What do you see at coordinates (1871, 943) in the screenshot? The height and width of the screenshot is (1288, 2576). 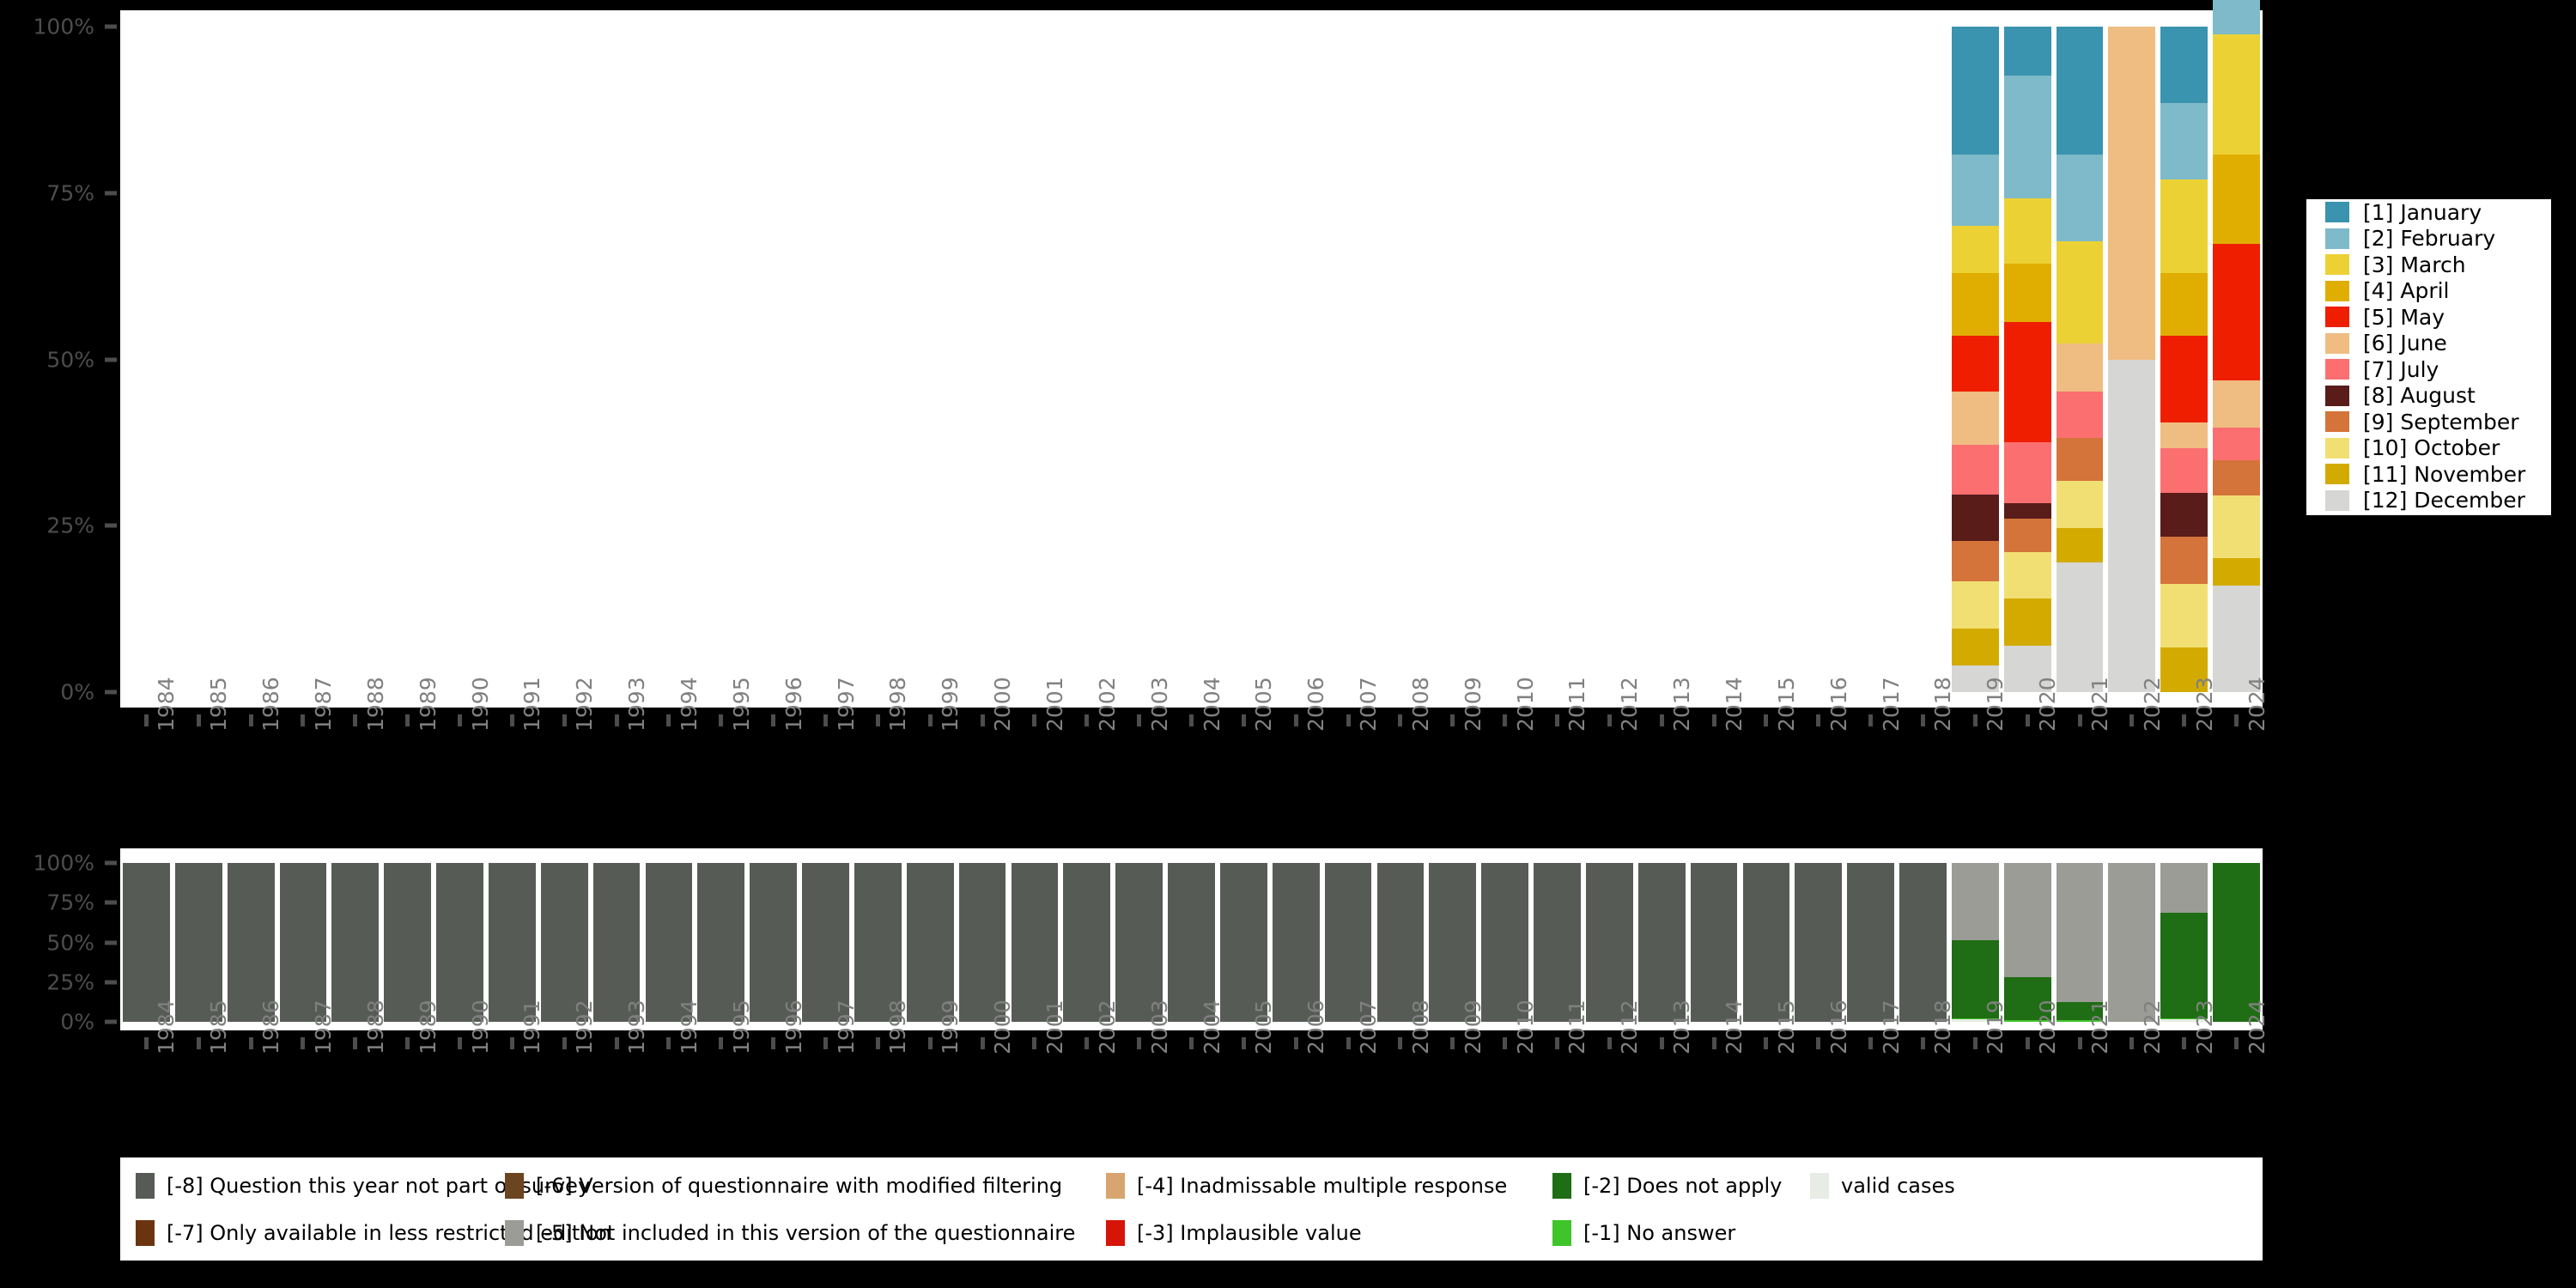 I see `status-bar-2017` at bounding box center [1871, 943].